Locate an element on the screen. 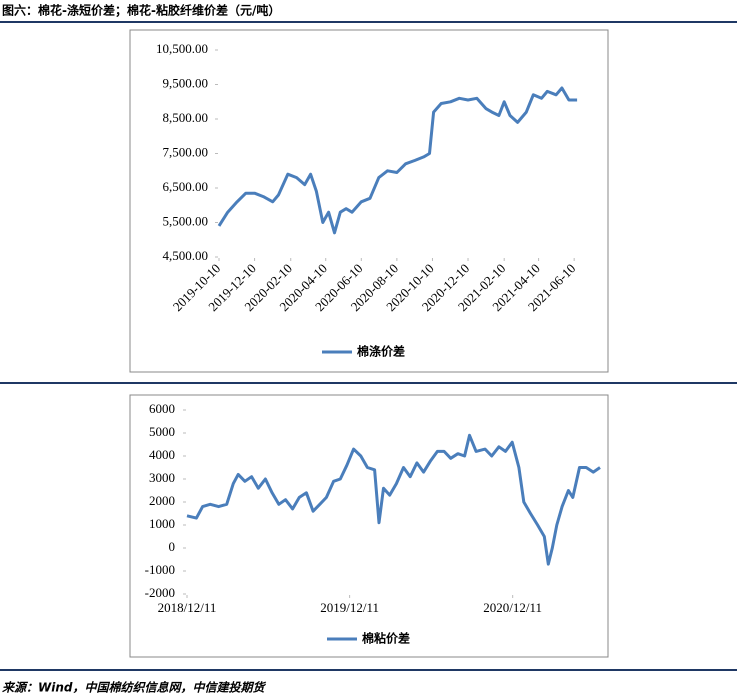 This screenshot has width=737, height=699. header-title: 图六：棉花-涤短价差；棉花-粘胶纤维价差（元/吨） is located at coordinates (141, 10).